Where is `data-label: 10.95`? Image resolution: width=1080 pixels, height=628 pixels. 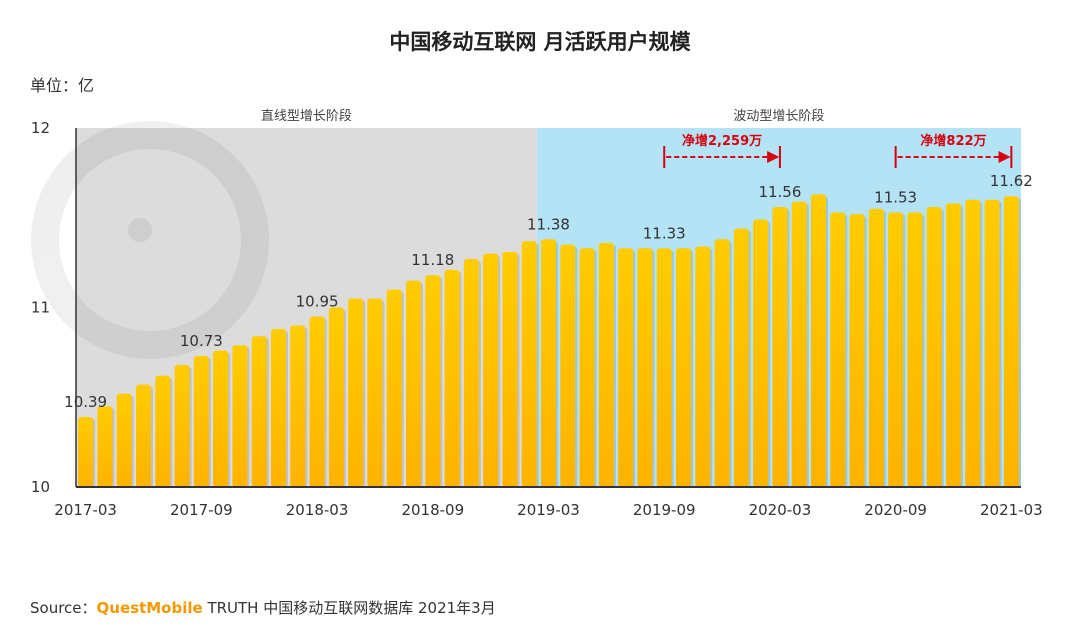 data-label: 10.95 is located at coordinates (317, 301).